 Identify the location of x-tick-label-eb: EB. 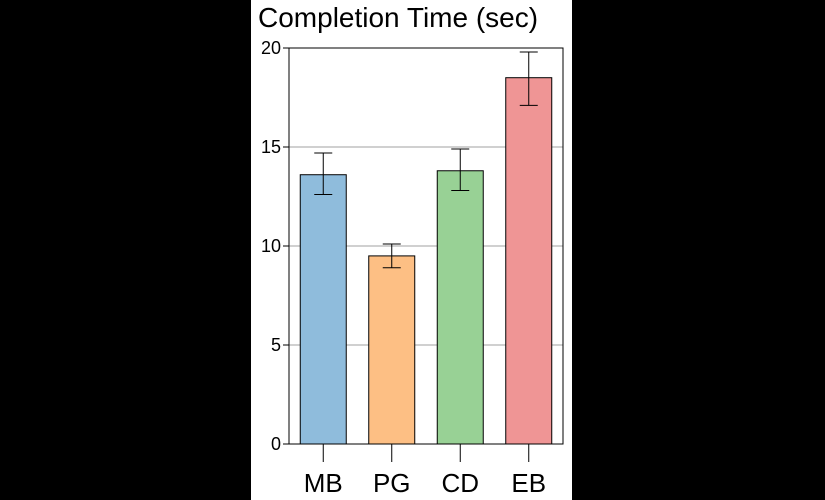
(528, 483).